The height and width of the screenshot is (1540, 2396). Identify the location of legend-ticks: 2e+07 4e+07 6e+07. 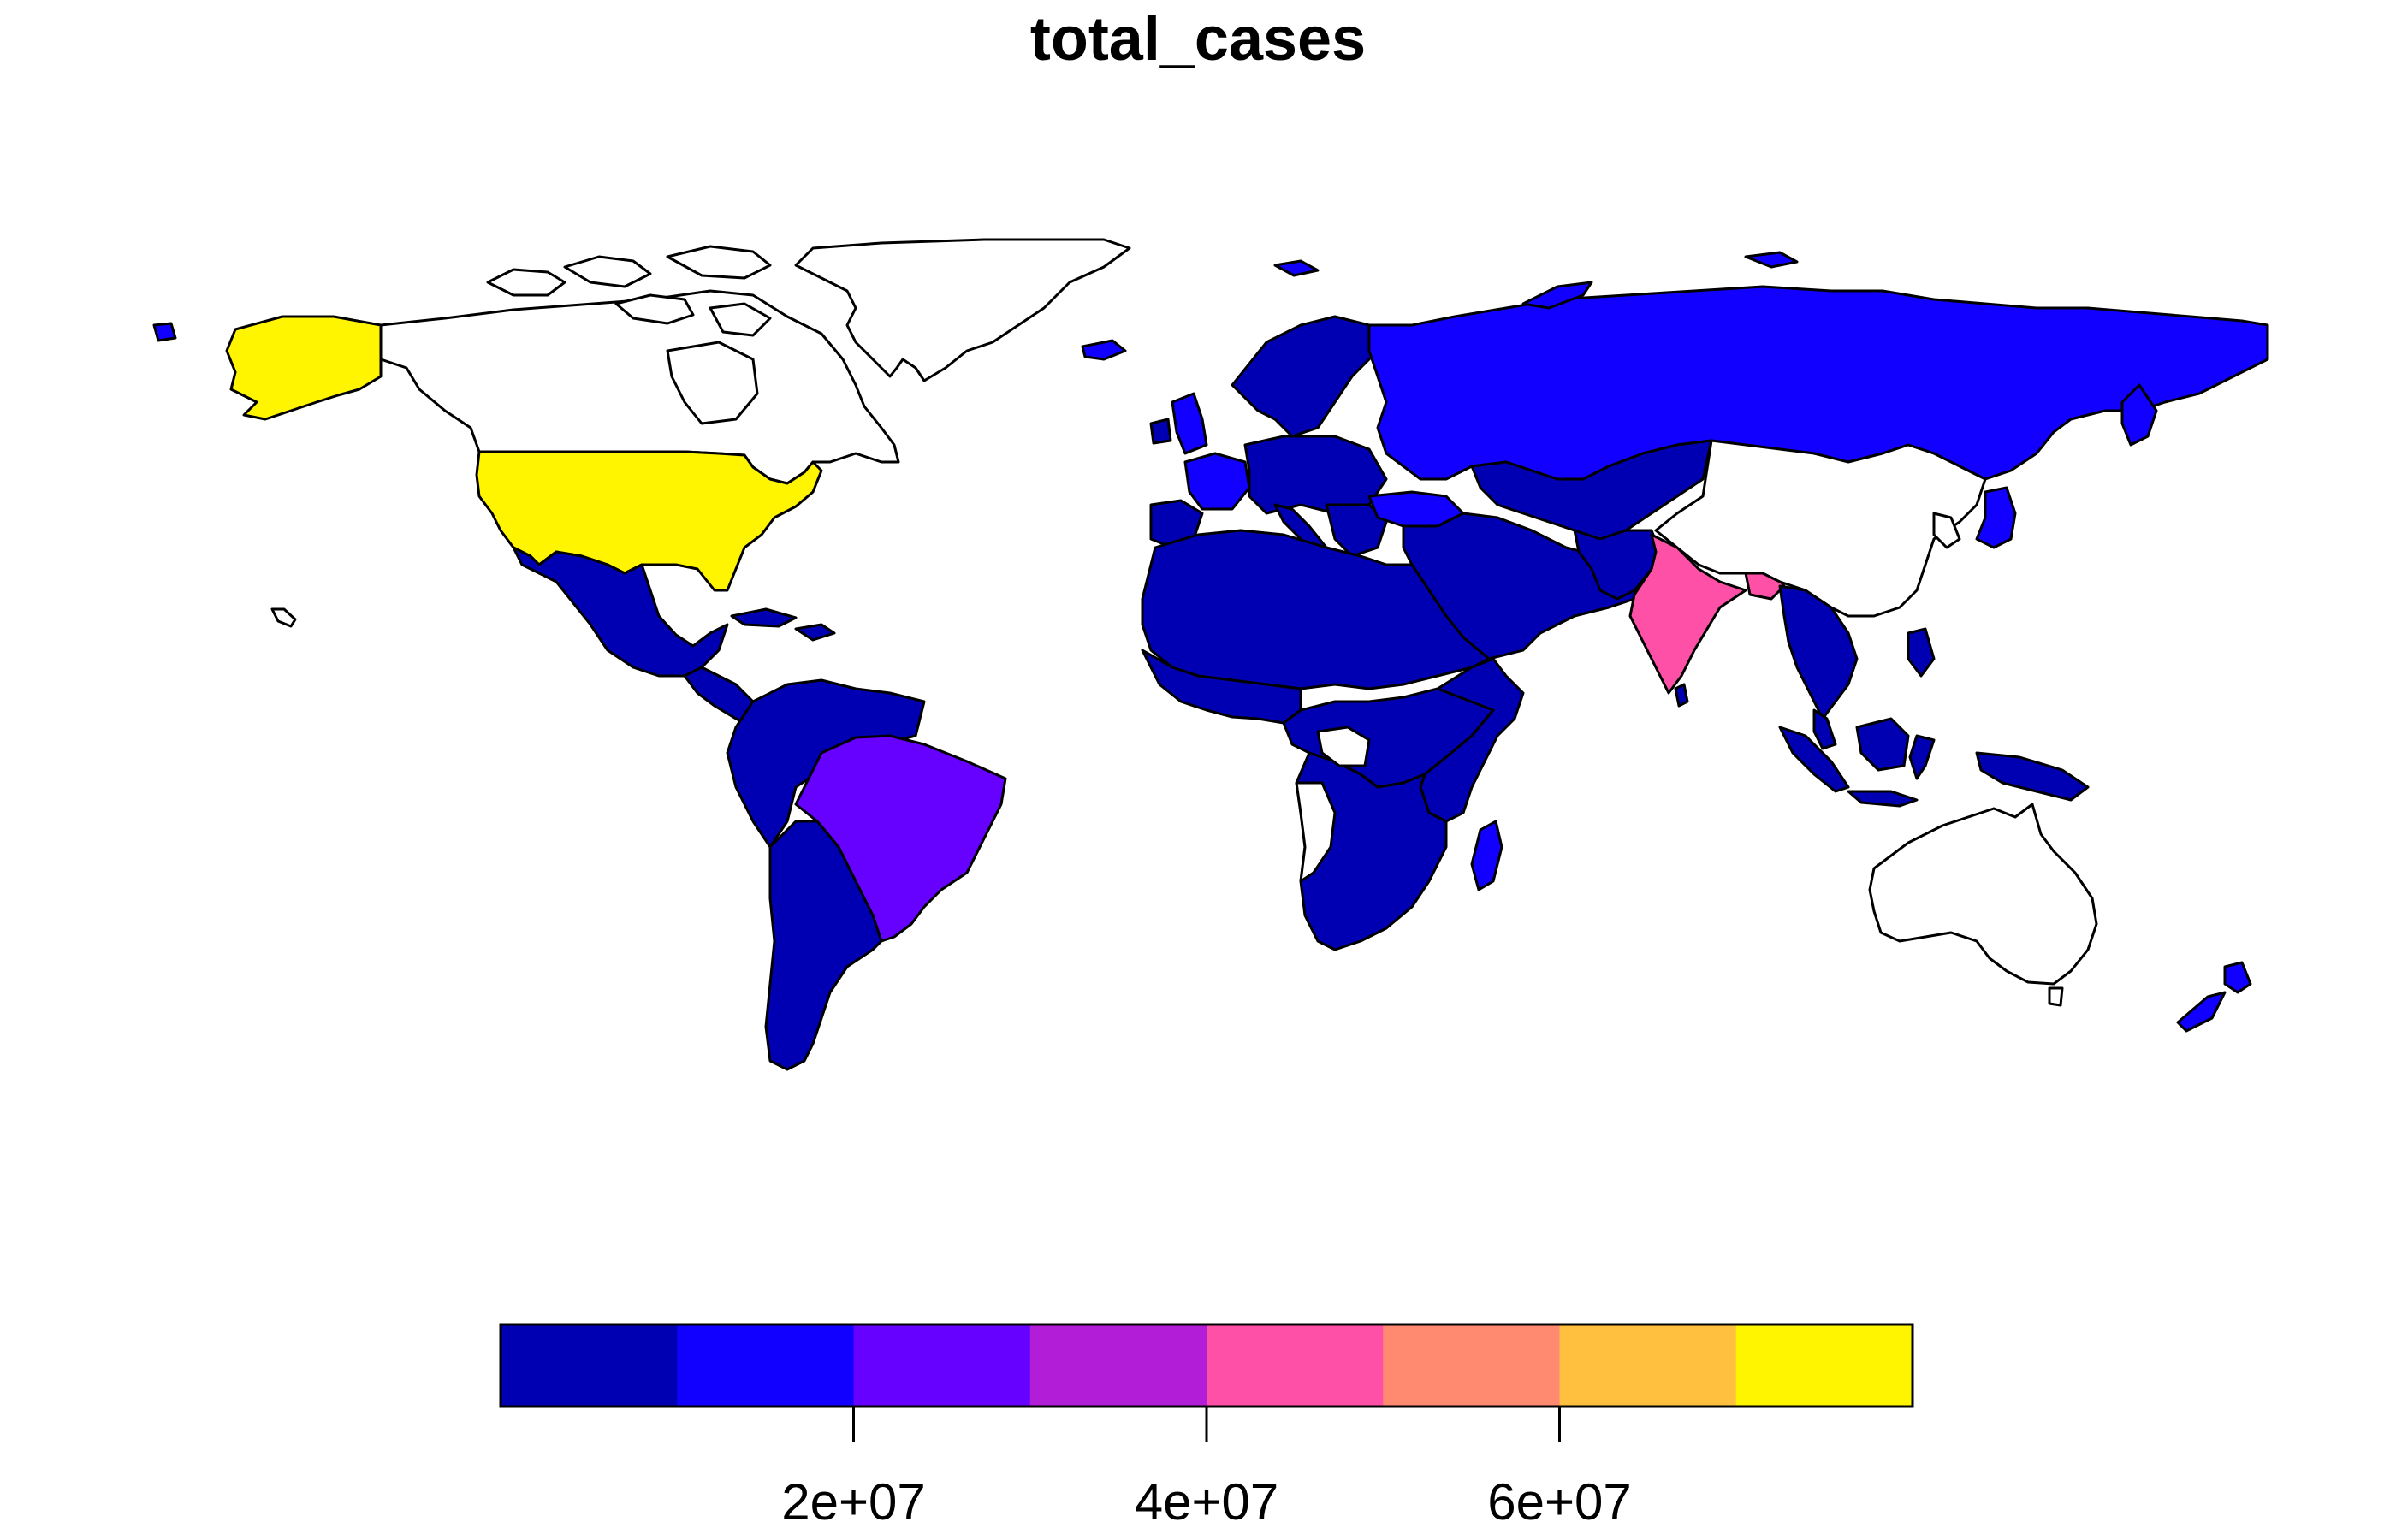
(1206, 1469).